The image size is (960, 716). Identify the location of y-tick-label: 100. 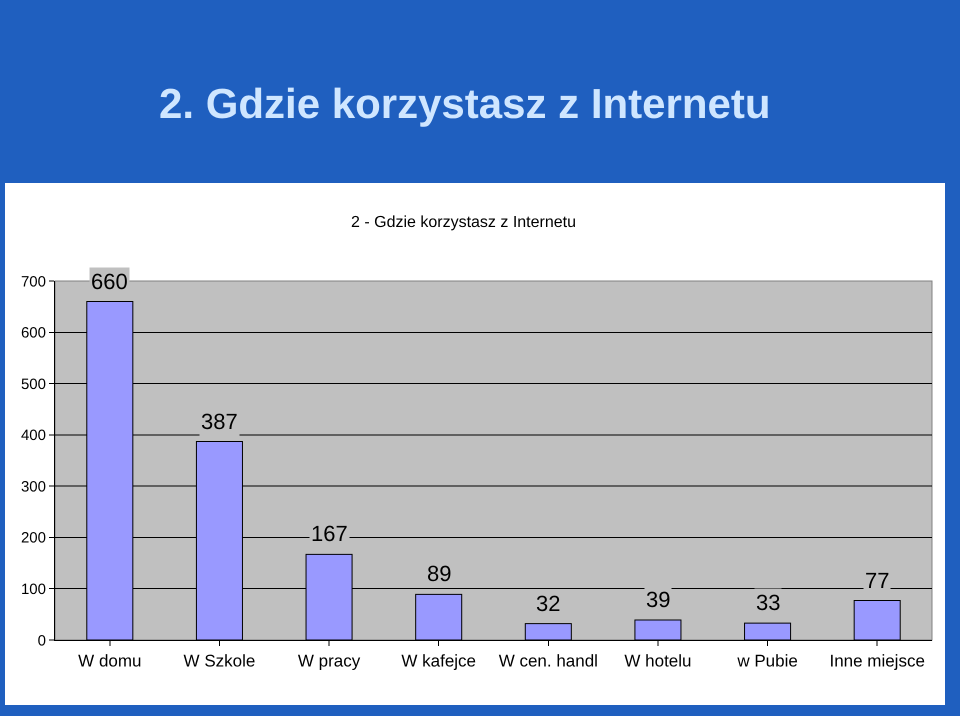
(33, 589).